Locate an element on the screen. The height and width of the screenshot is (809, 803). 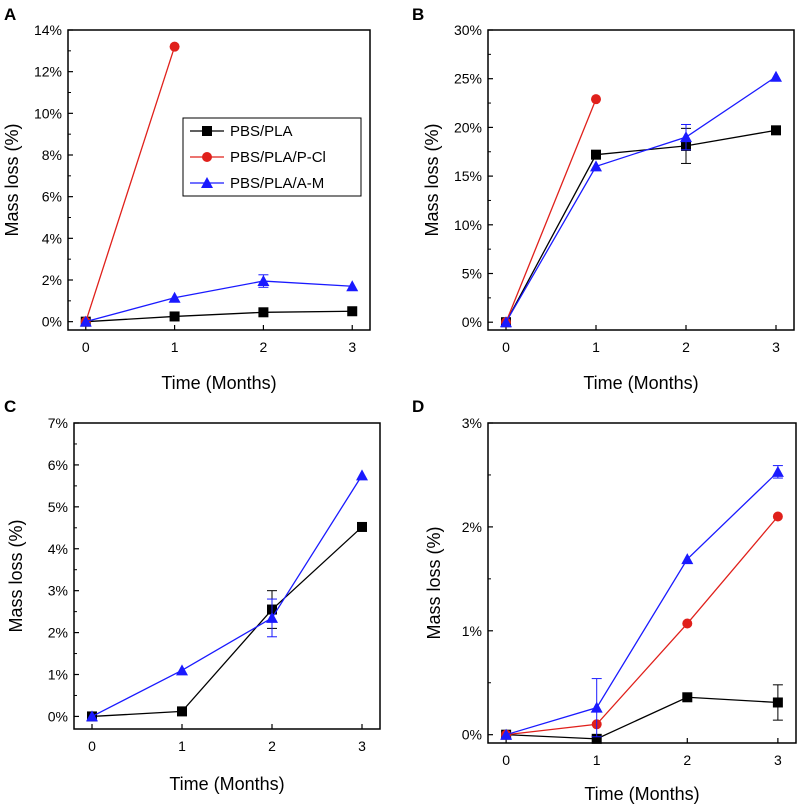
x-axis-label-d: Time (Months) is located at coordinates (641, 794).